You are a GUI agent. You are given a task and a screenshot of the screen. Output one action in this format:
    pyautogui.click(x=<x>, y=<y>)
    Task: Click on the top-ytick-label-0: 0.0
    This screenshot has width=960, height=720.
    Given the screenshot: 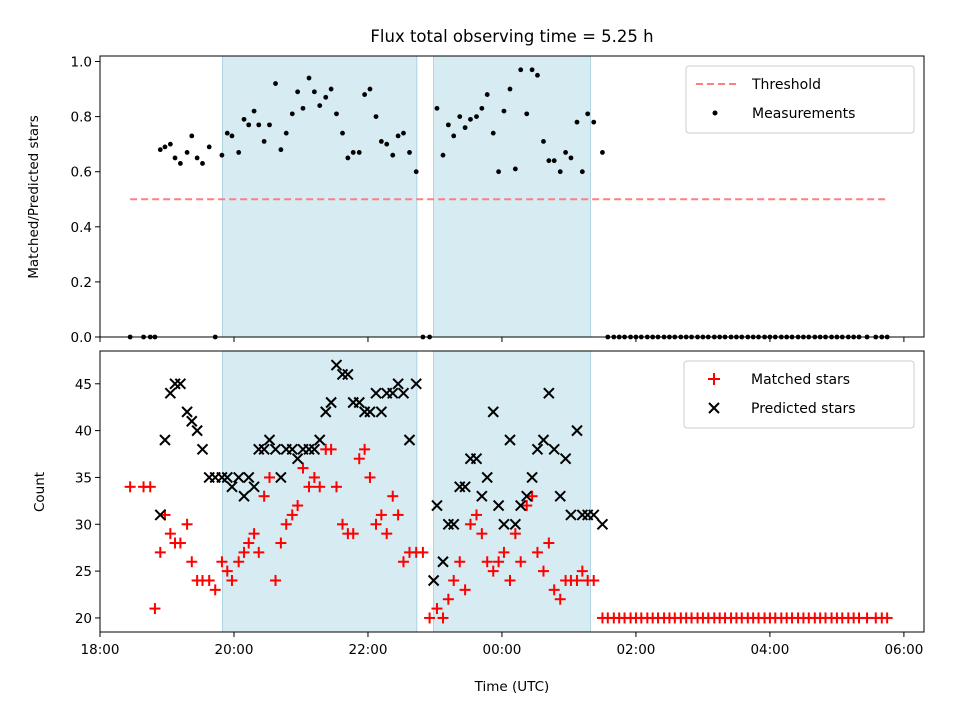 What is the action you would take?
    pyautogui.click(x=81, y=338)
    